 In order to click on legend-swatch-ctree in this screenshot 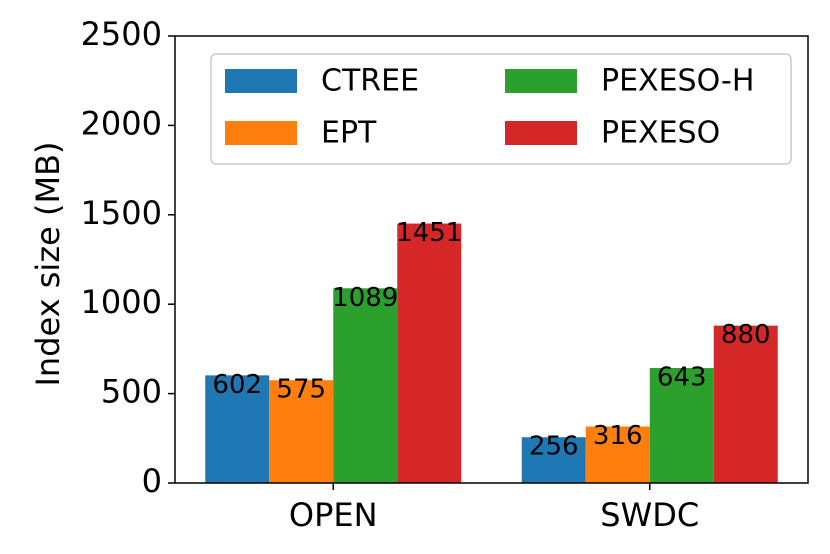, I will do `click(261, 81)`.